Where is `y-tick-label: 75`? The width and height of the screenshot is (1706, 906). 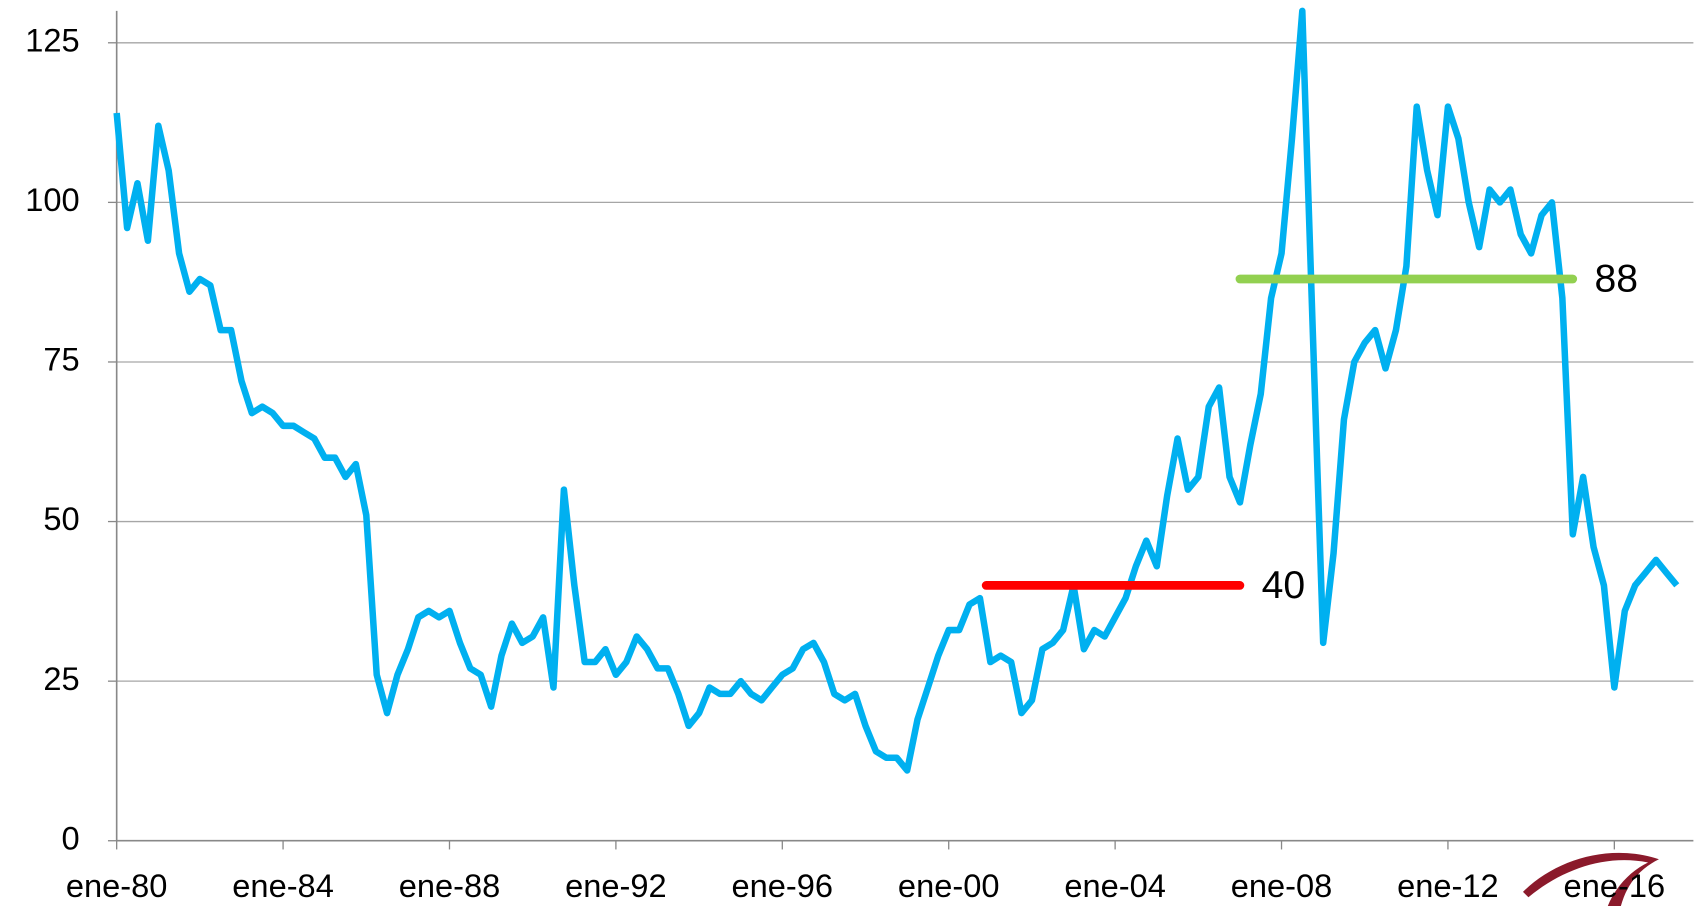
y-tick-label: 75 is located at coordinates (61, 359).